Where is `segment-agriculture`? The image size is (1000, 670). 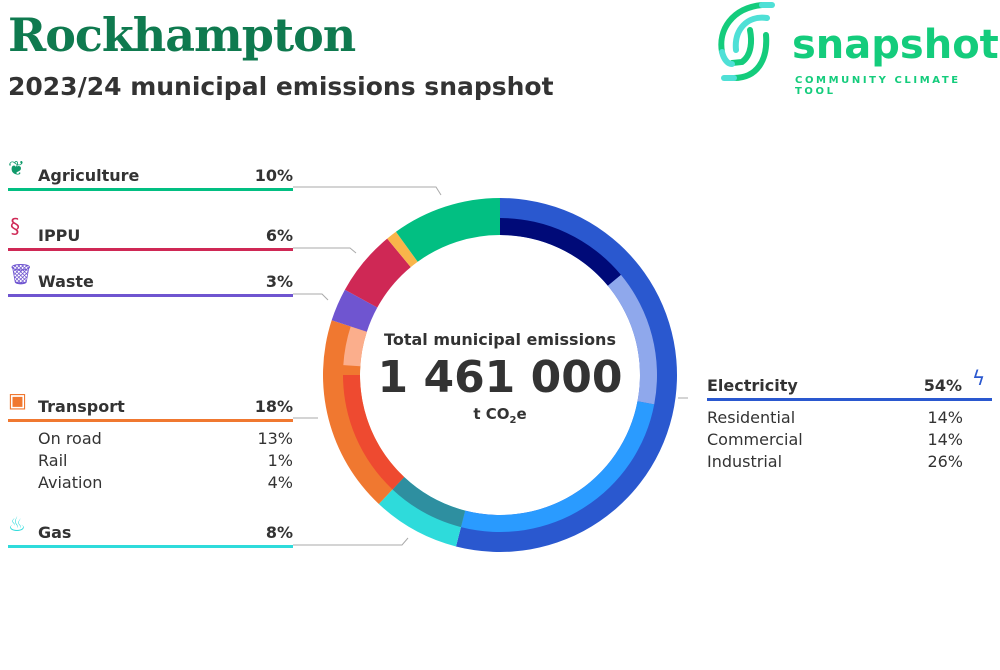
segment-agriculture is located at coordinates (447, 230).